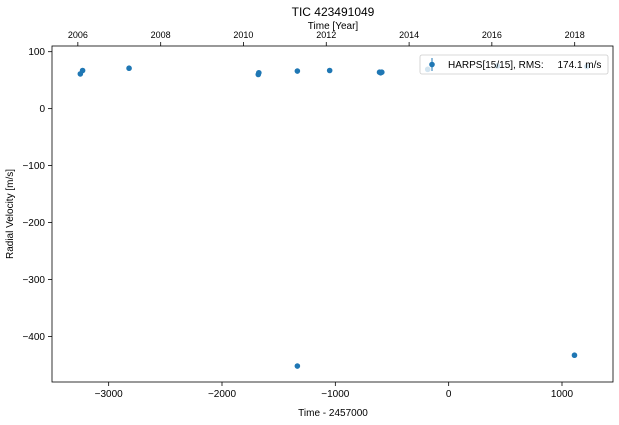 The image size is (619, 425). Describe the element at coordinates (36, 52) in the screenshot. I see `y-tick-label: 100` at that location.